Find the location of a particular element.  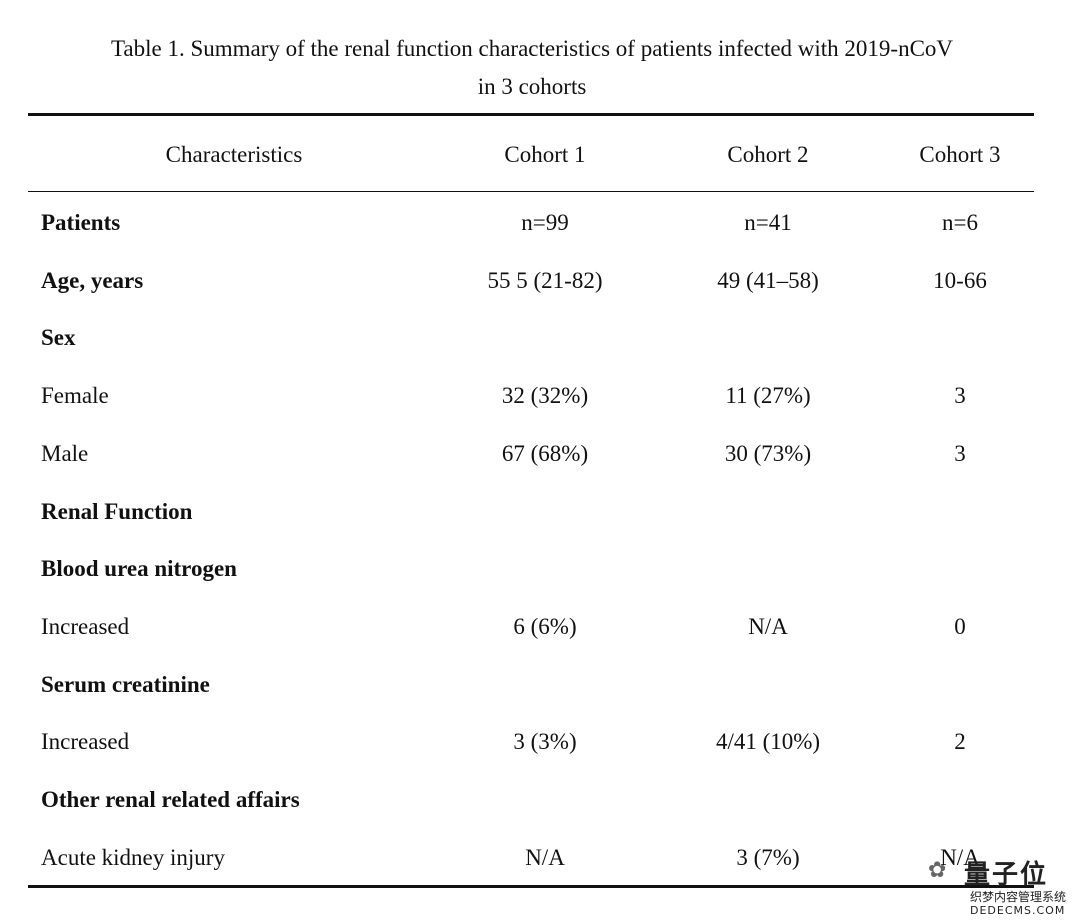

cohort-3-value: 10-66 is located at coordinates (960, 280).